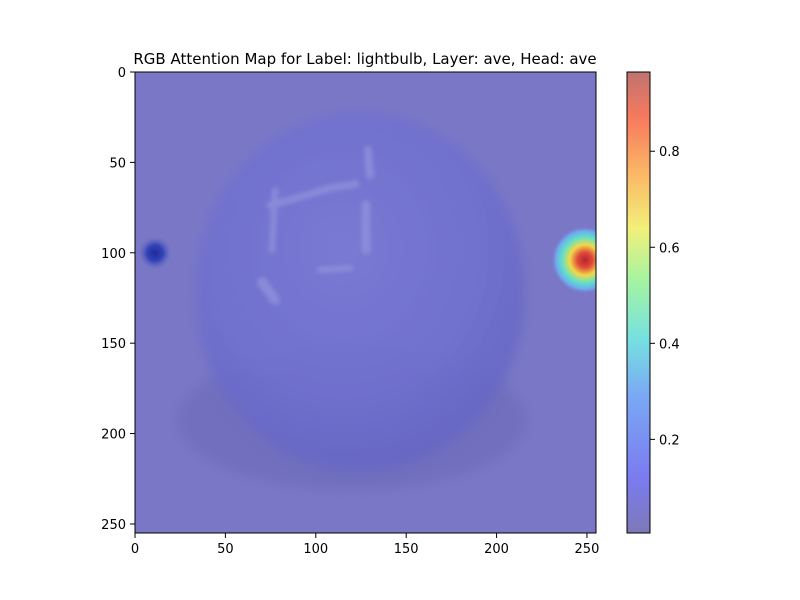  Describe the element at coordinates (665, 296) in the screenshot. I see `colorbar-ticks: 0.2 0.4 0.6 0.8` at that location.